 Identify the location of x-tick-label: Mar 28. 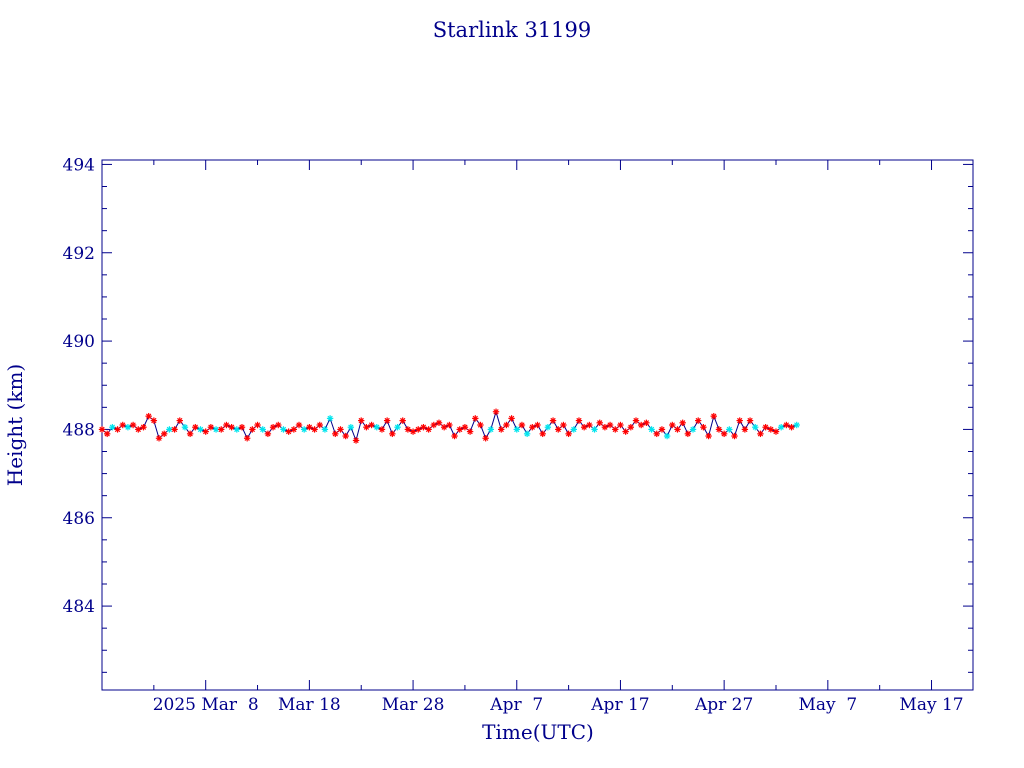
(413, 705).